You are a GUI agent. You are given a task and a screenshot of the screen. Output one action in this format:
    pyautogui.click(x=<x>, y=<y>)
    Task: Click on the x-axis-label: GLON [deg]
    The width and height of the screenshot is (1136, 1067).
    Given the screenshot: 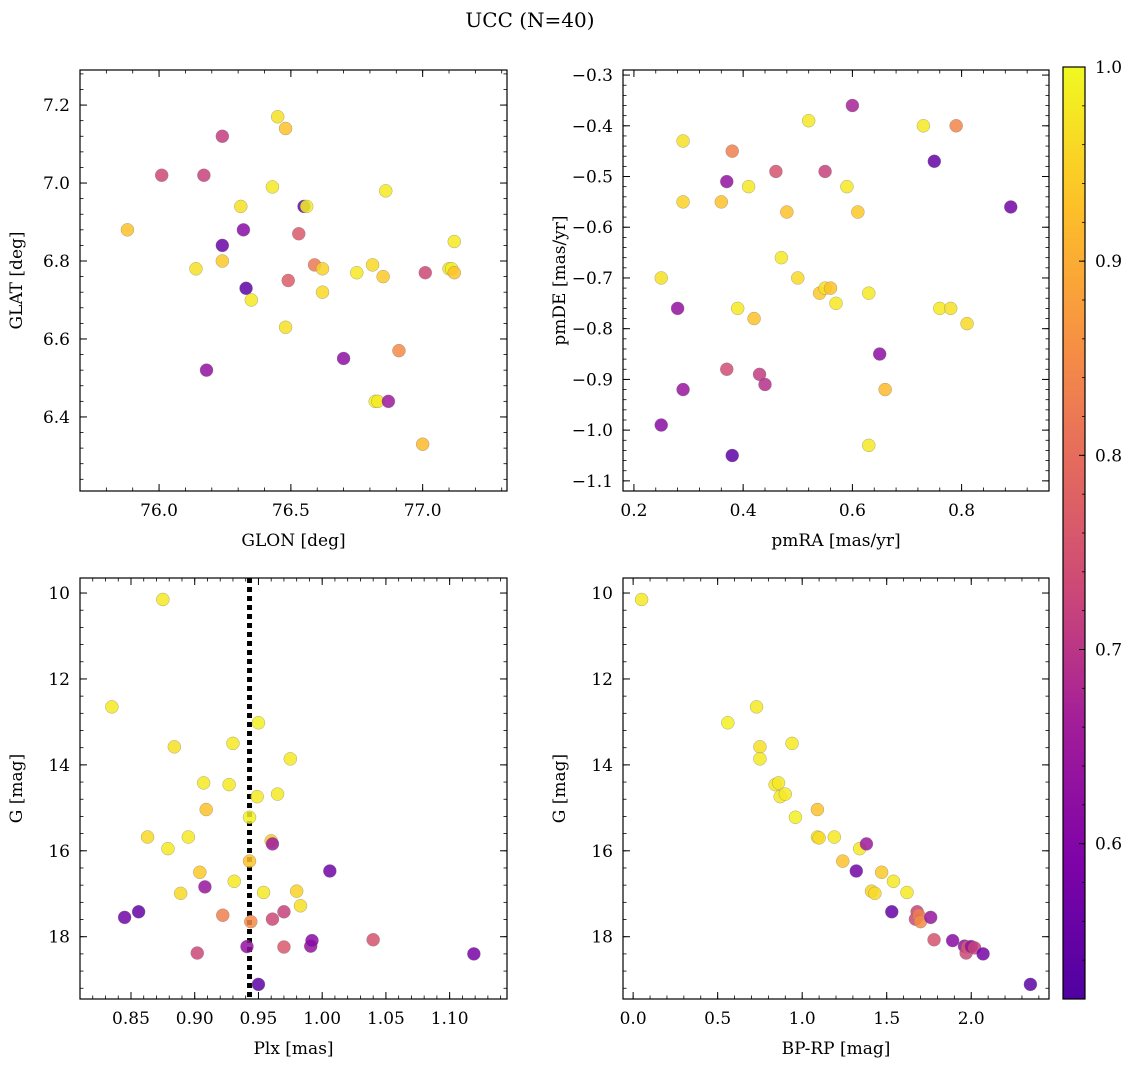 What is the action you would take?
    pyautogui.click(x=293, y=541)
    